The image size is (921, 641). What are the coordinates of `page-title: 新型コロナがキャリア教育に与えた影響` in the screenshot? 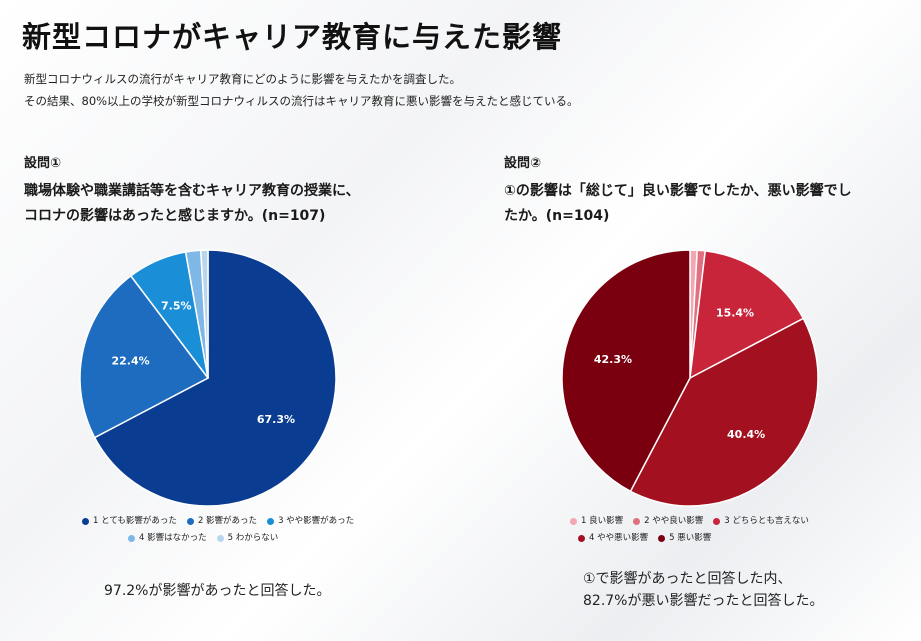 It's located at (292, 37).